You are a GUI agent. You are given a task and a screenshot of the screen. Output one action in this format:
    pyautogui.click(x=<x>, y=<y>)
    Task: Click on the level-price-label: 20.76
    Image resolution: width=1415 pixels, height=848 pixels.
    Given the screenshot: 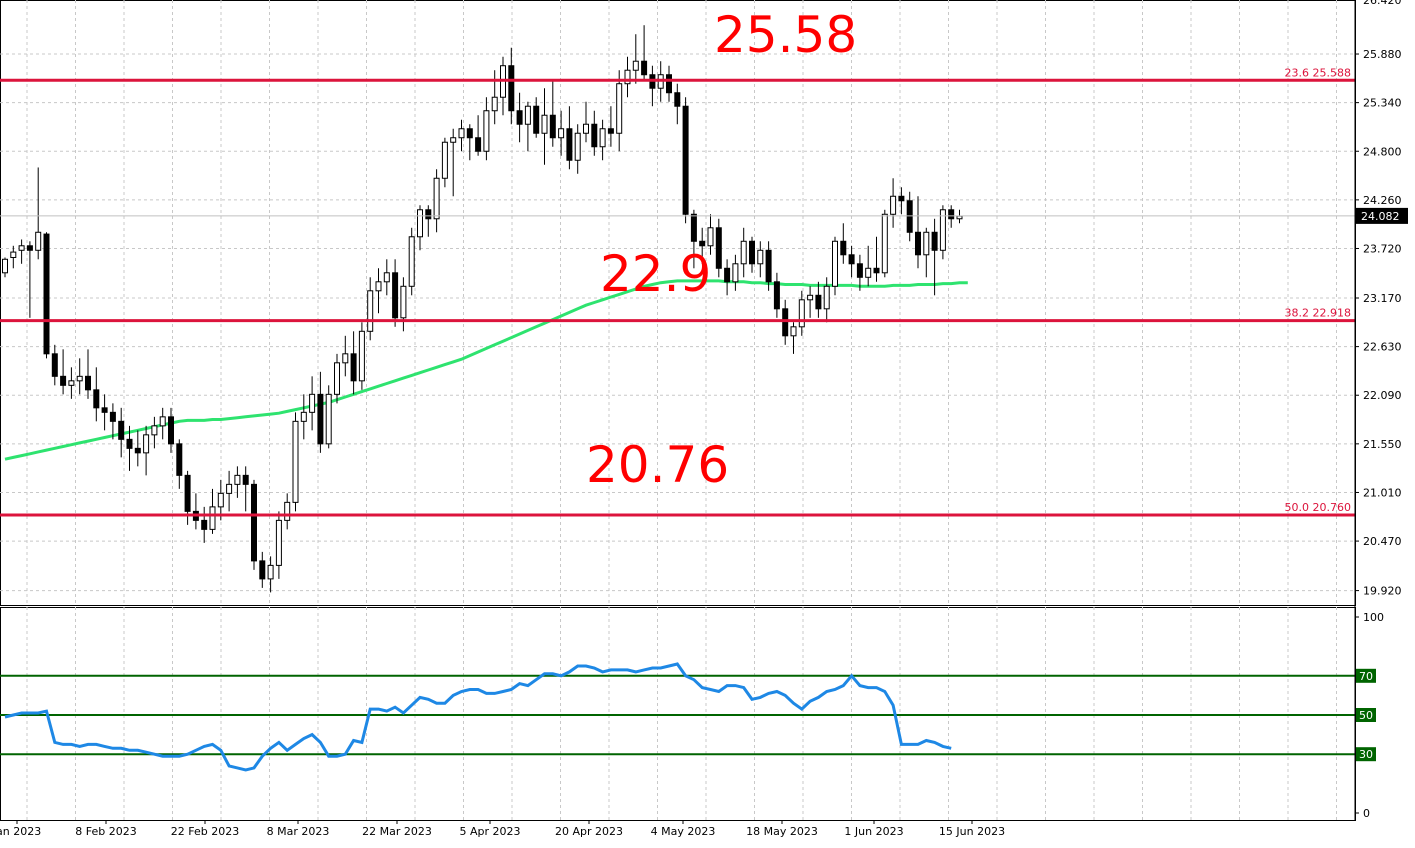 What is the action you would take?
    pyautogui.click(x=657, y=465)
    